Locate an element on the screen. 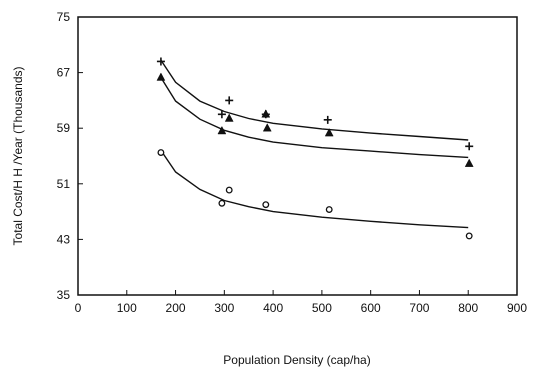 The width and height of the screenshot is (543, 373). x-tick-label: 100 is located at coordinates (127, 308).